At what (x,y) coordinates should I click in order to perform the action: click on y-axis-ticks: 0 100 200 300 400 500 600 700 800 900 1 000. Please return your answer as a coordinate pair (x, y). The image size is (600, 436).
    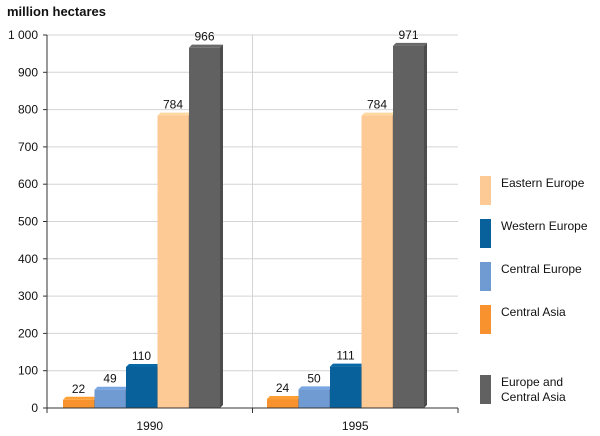
    Looking at the image, I should click on (27, 221).